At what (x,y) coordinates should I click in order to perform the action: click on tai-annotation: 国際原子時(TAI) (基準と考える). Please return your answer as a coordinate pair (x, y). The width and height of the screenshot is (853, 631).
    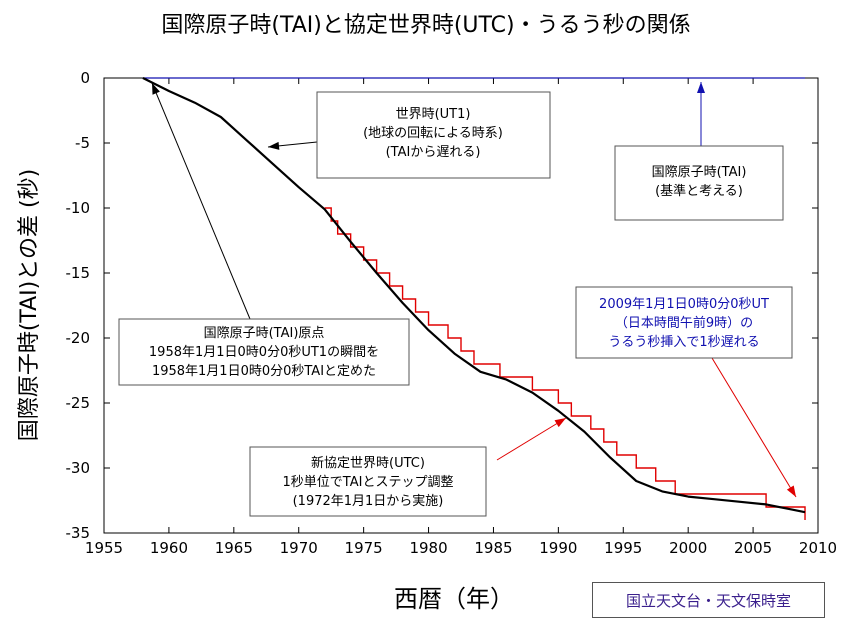
    Looking at the image, I should click on (699, 183).